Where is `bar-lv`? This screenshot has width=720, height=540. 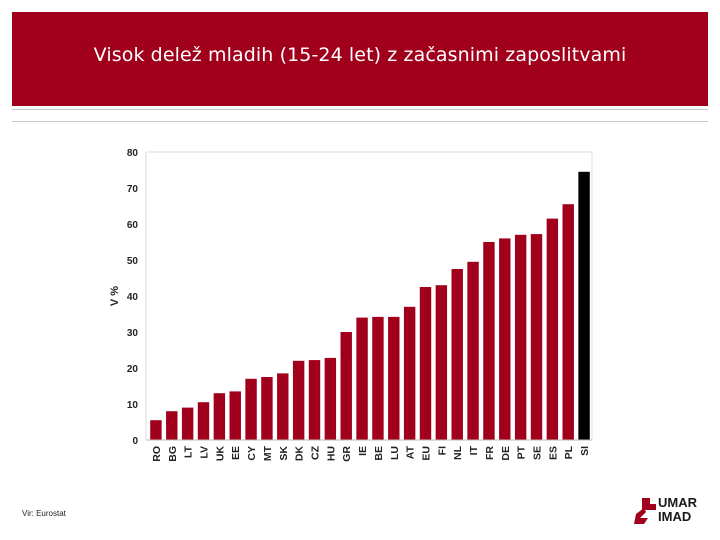
bar-lv is located at coordinates (203, 421).